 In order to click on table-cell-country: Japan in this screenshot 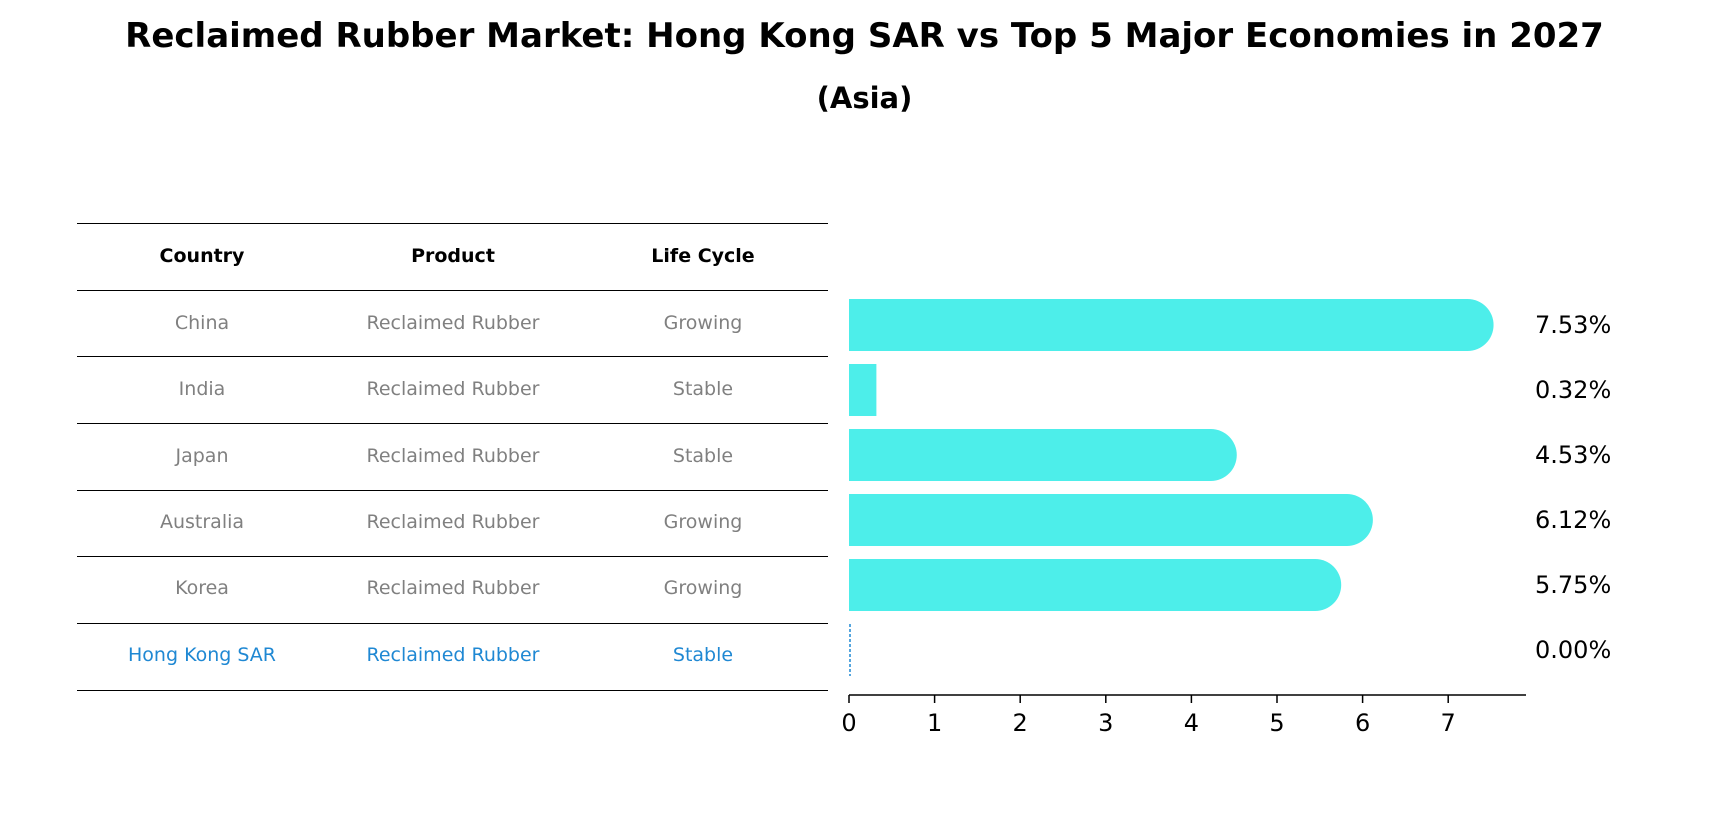, I will do `click(202, 456)`.